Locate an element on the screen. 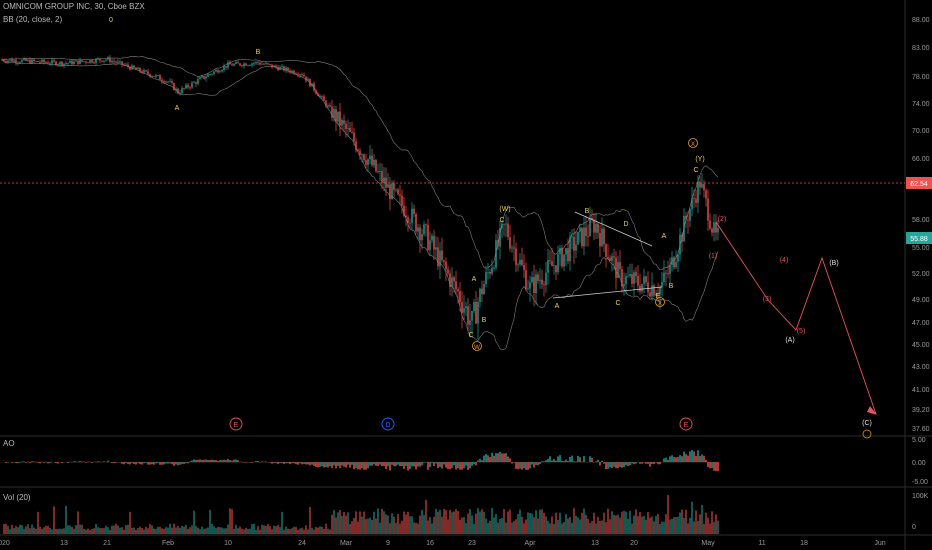 The image size is (932, 550). price-tick-label: 41.00 is located at coordinates (921, 390).